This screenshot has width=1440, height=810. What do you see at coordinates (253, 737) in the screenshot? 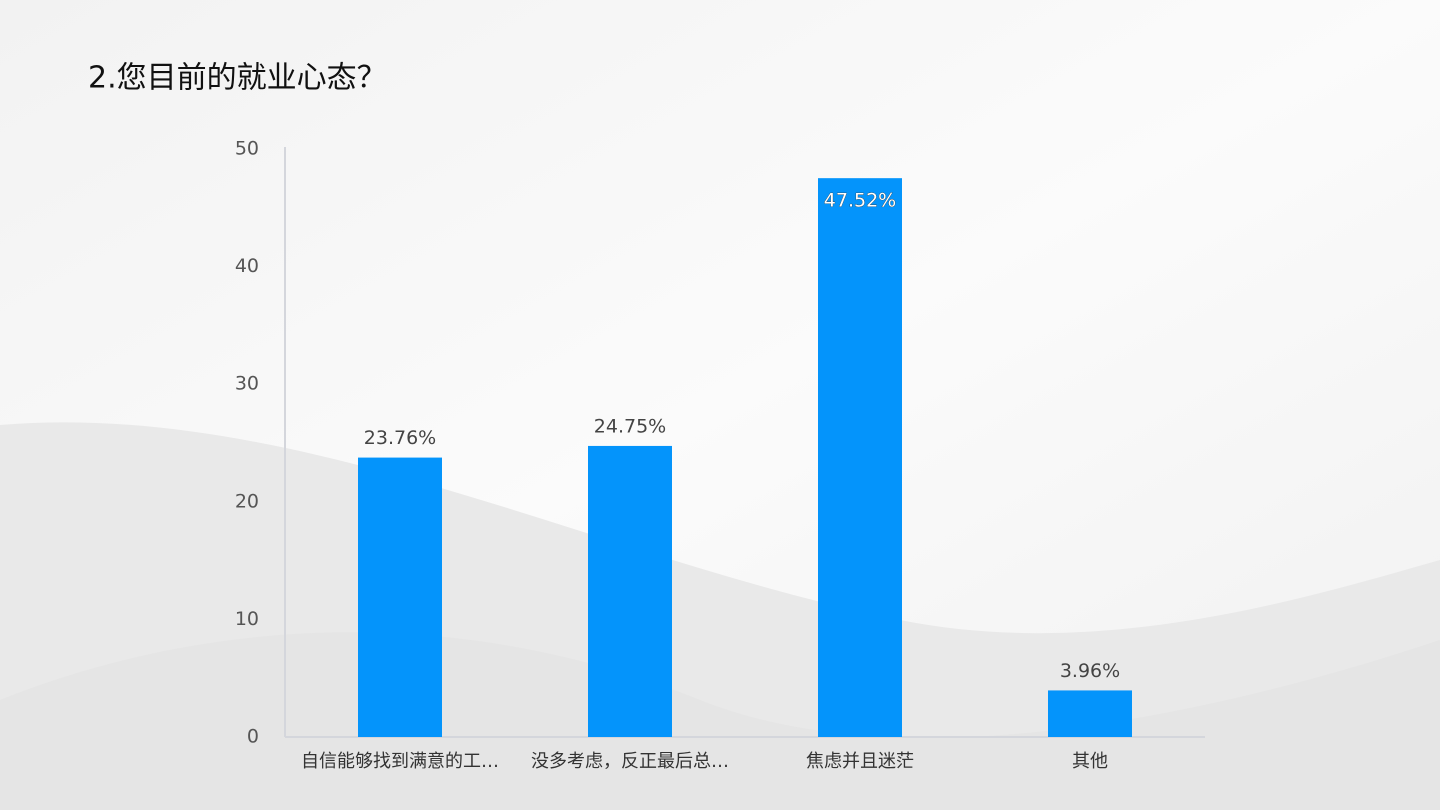
I see `y-tick-label: 0` at bounding box center [253, 737].